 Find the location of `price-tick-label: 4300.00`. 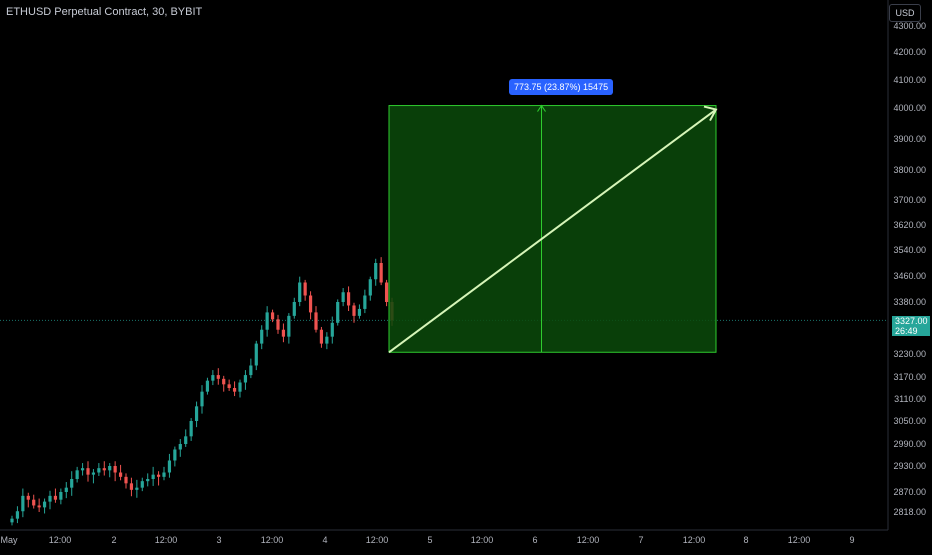

price-tick-label: 4300.00 is located at coordinates (909, 26).